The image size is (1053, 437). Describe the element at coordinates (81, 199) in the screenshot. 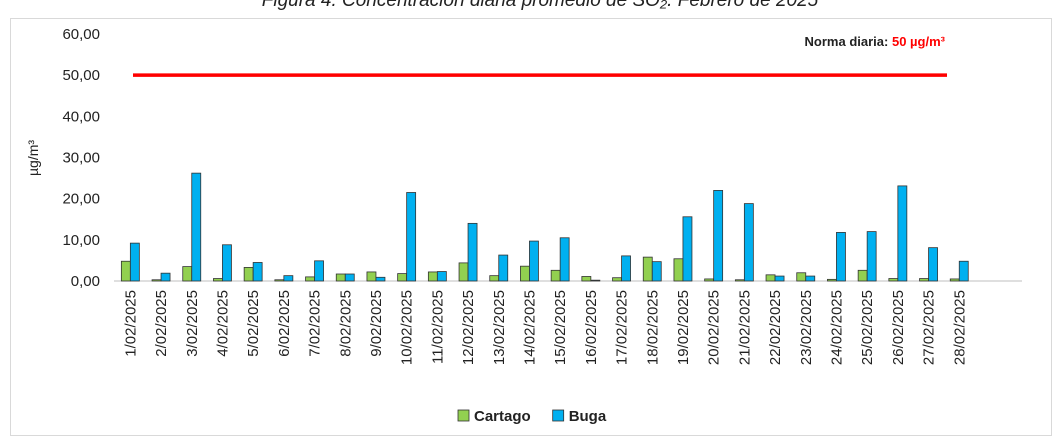

I see `y-tick-label: 20,00` at that location.